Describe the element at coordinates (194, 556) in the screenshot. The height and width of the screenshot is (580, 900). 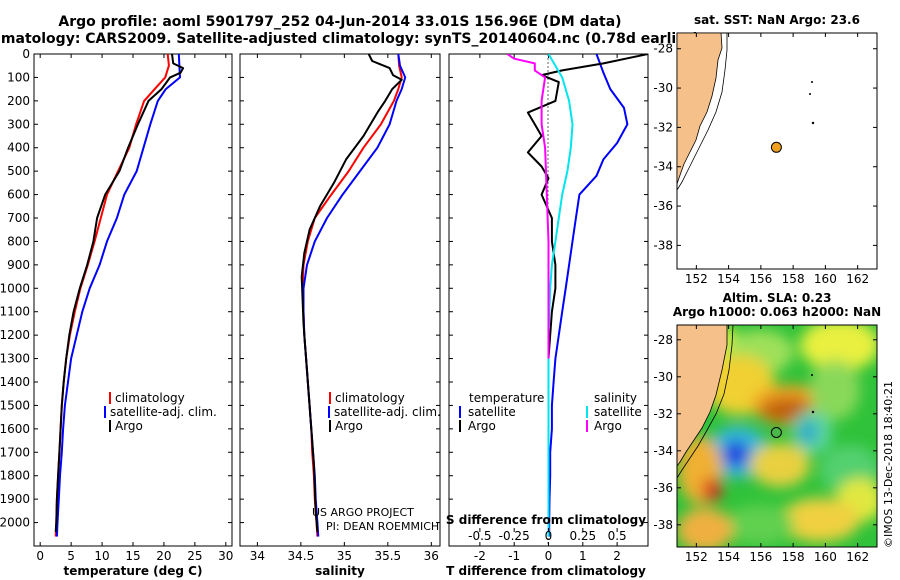
I see `x-tick-label: 25` at that location.